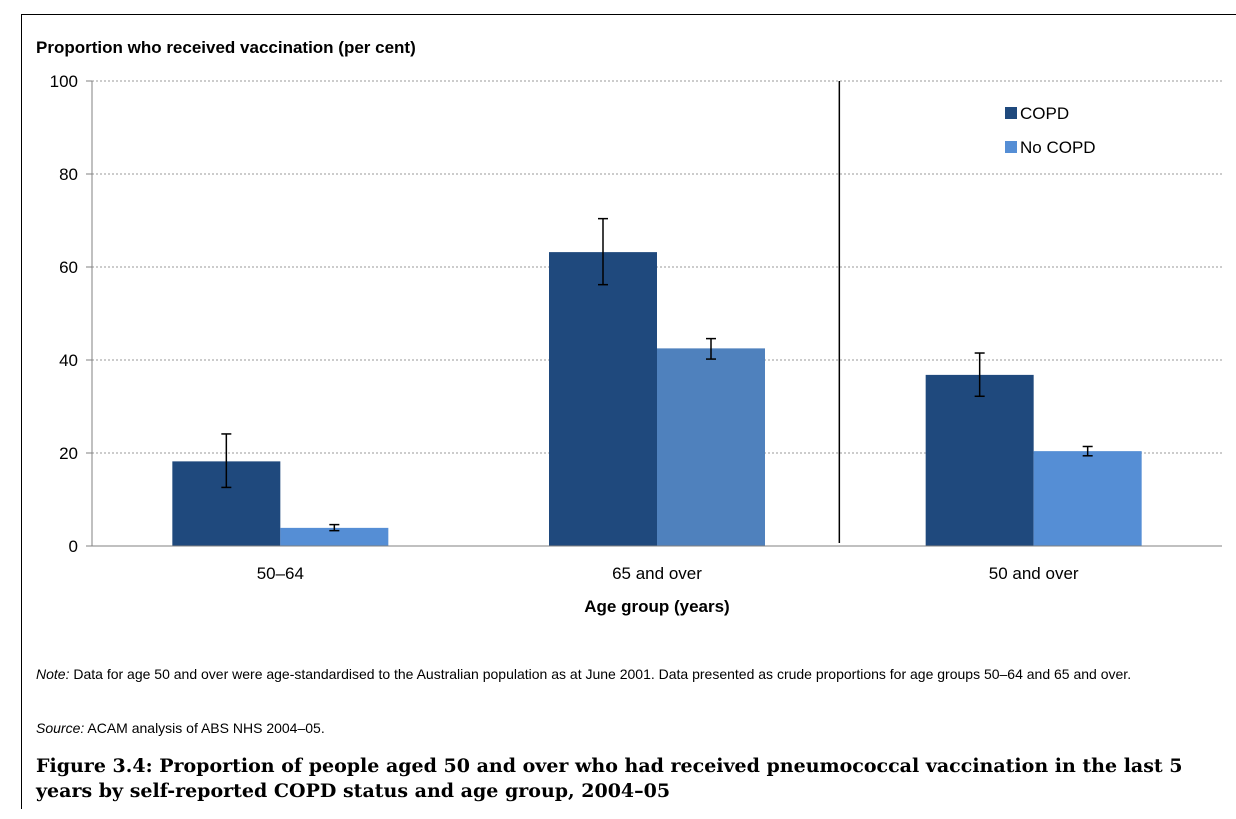  Describe the element at coordinates (656, 606) in the screenshot. I see `x-axis-title: Age group (years)` at that location.